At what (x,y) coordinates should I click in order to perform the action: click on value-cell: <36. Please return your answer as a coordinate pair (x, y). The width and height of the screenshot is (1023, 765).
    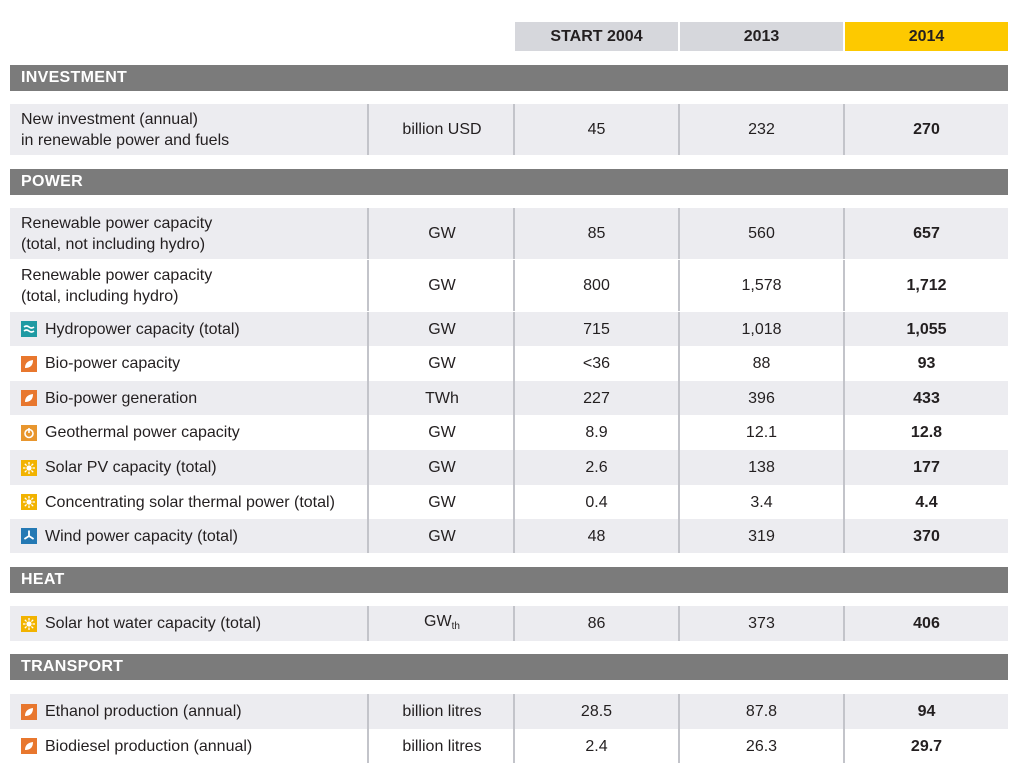
    Looking at the image, I should click on (595, 363).